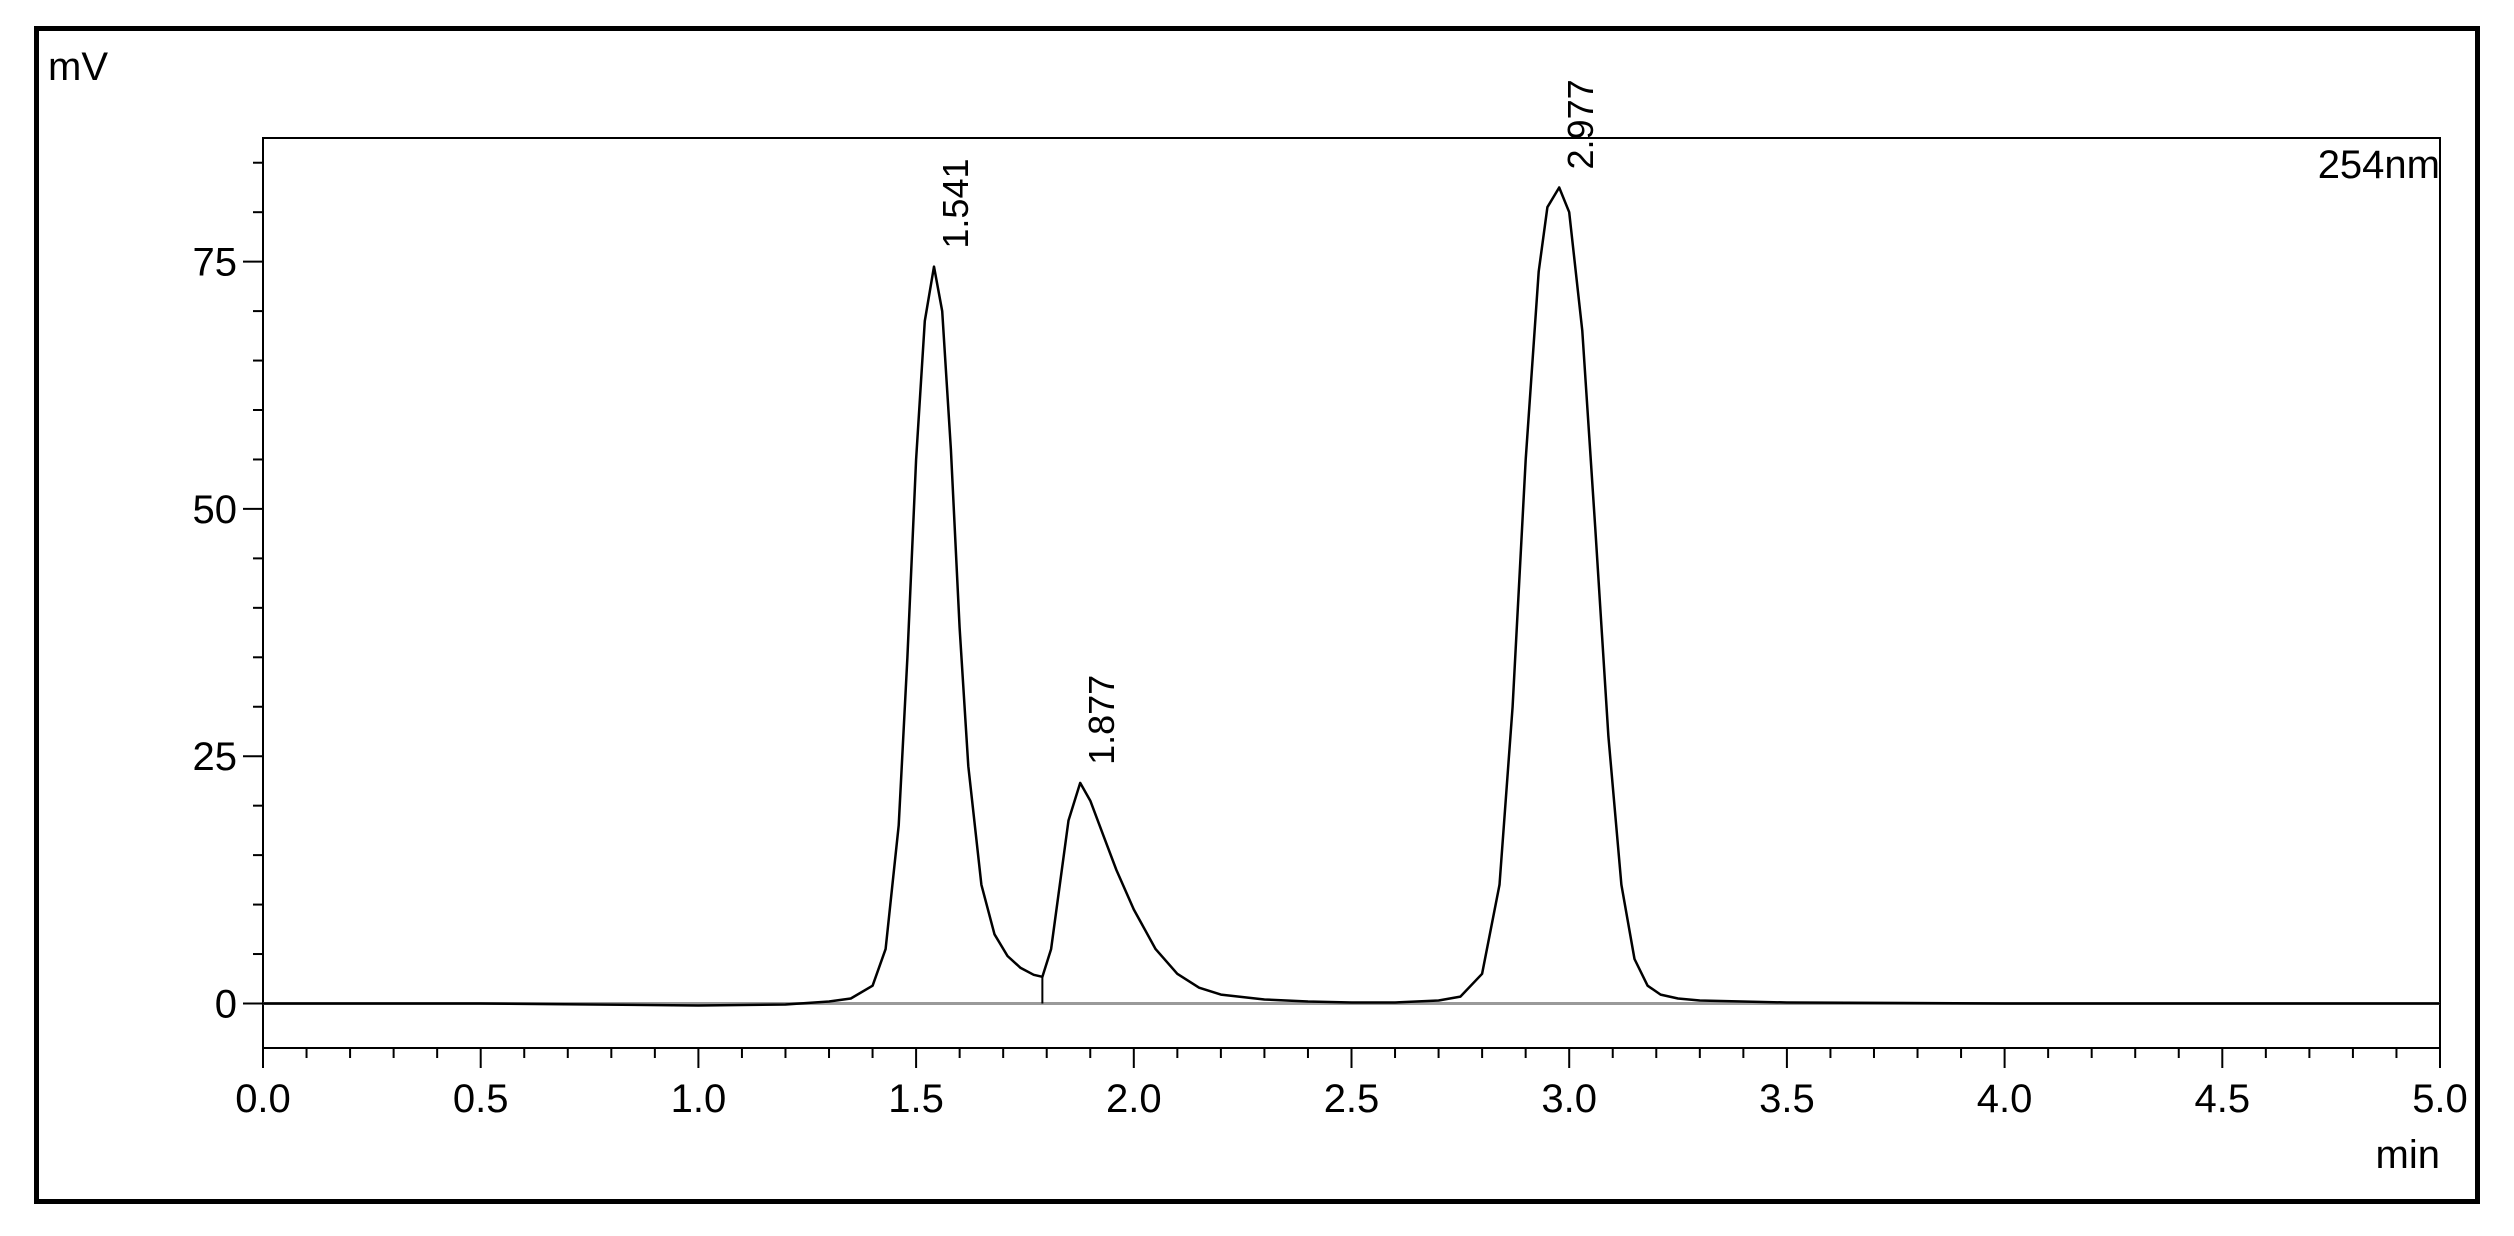  What do you see at coordinates (916, 1099) in the screenshot?
I see `x-tick-label: 1.5` at bounding box center [916, 1099].